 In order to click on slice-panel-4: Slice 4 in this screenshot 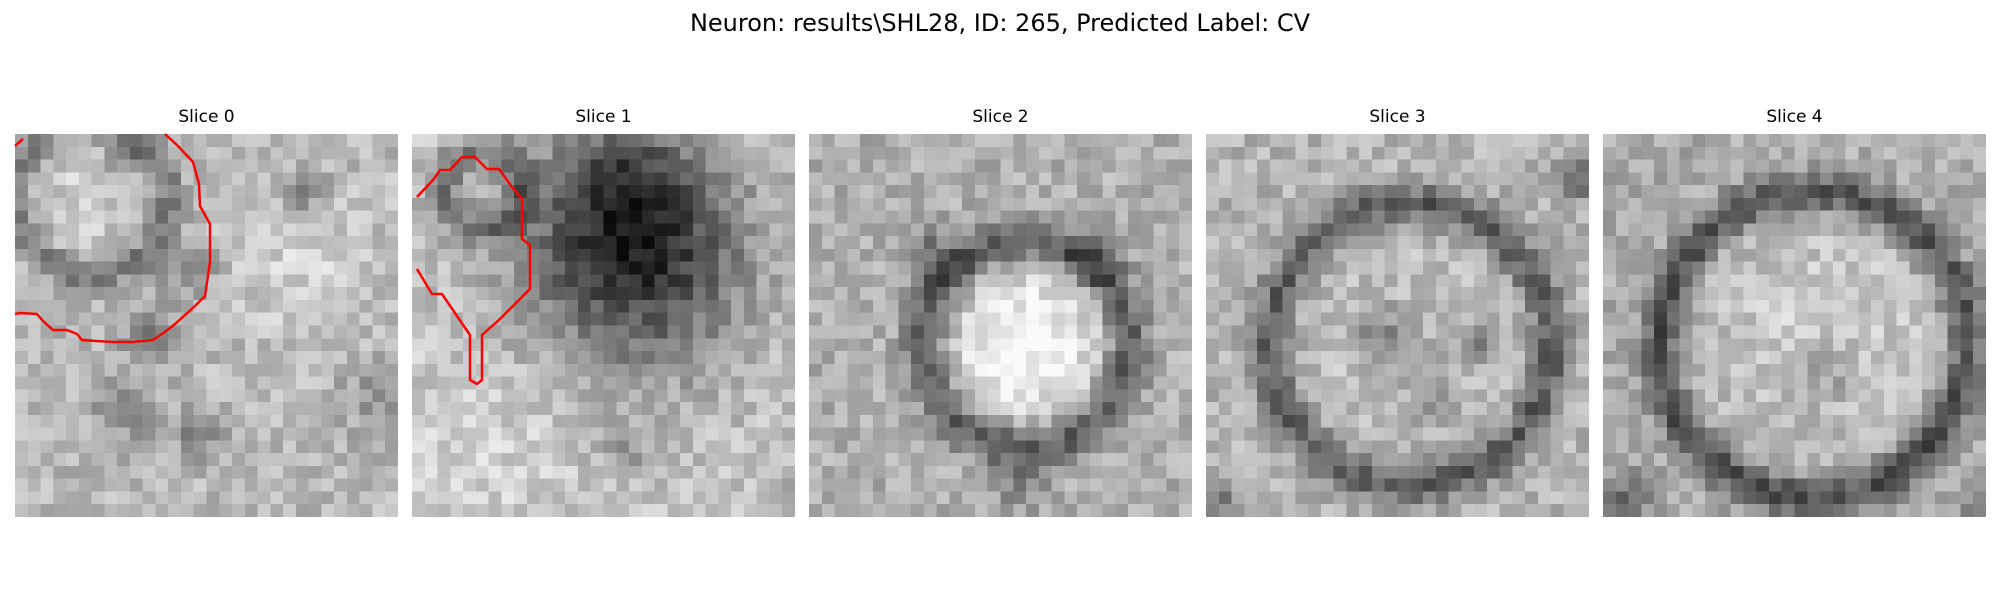, I will do `click(1794, 312)`.